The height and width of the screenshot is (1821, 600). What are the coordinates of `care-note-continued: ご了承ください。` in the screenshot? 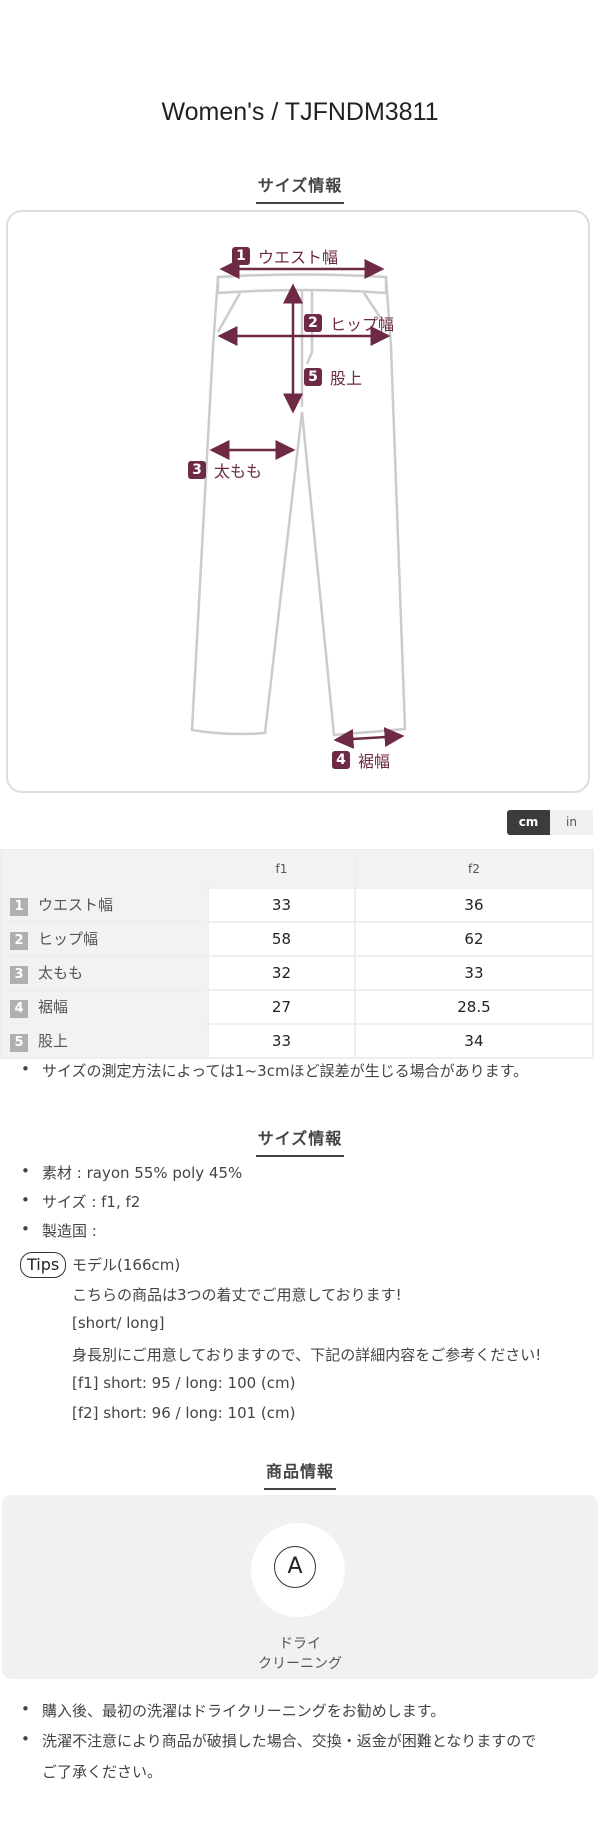 It's located at (102, 1772).